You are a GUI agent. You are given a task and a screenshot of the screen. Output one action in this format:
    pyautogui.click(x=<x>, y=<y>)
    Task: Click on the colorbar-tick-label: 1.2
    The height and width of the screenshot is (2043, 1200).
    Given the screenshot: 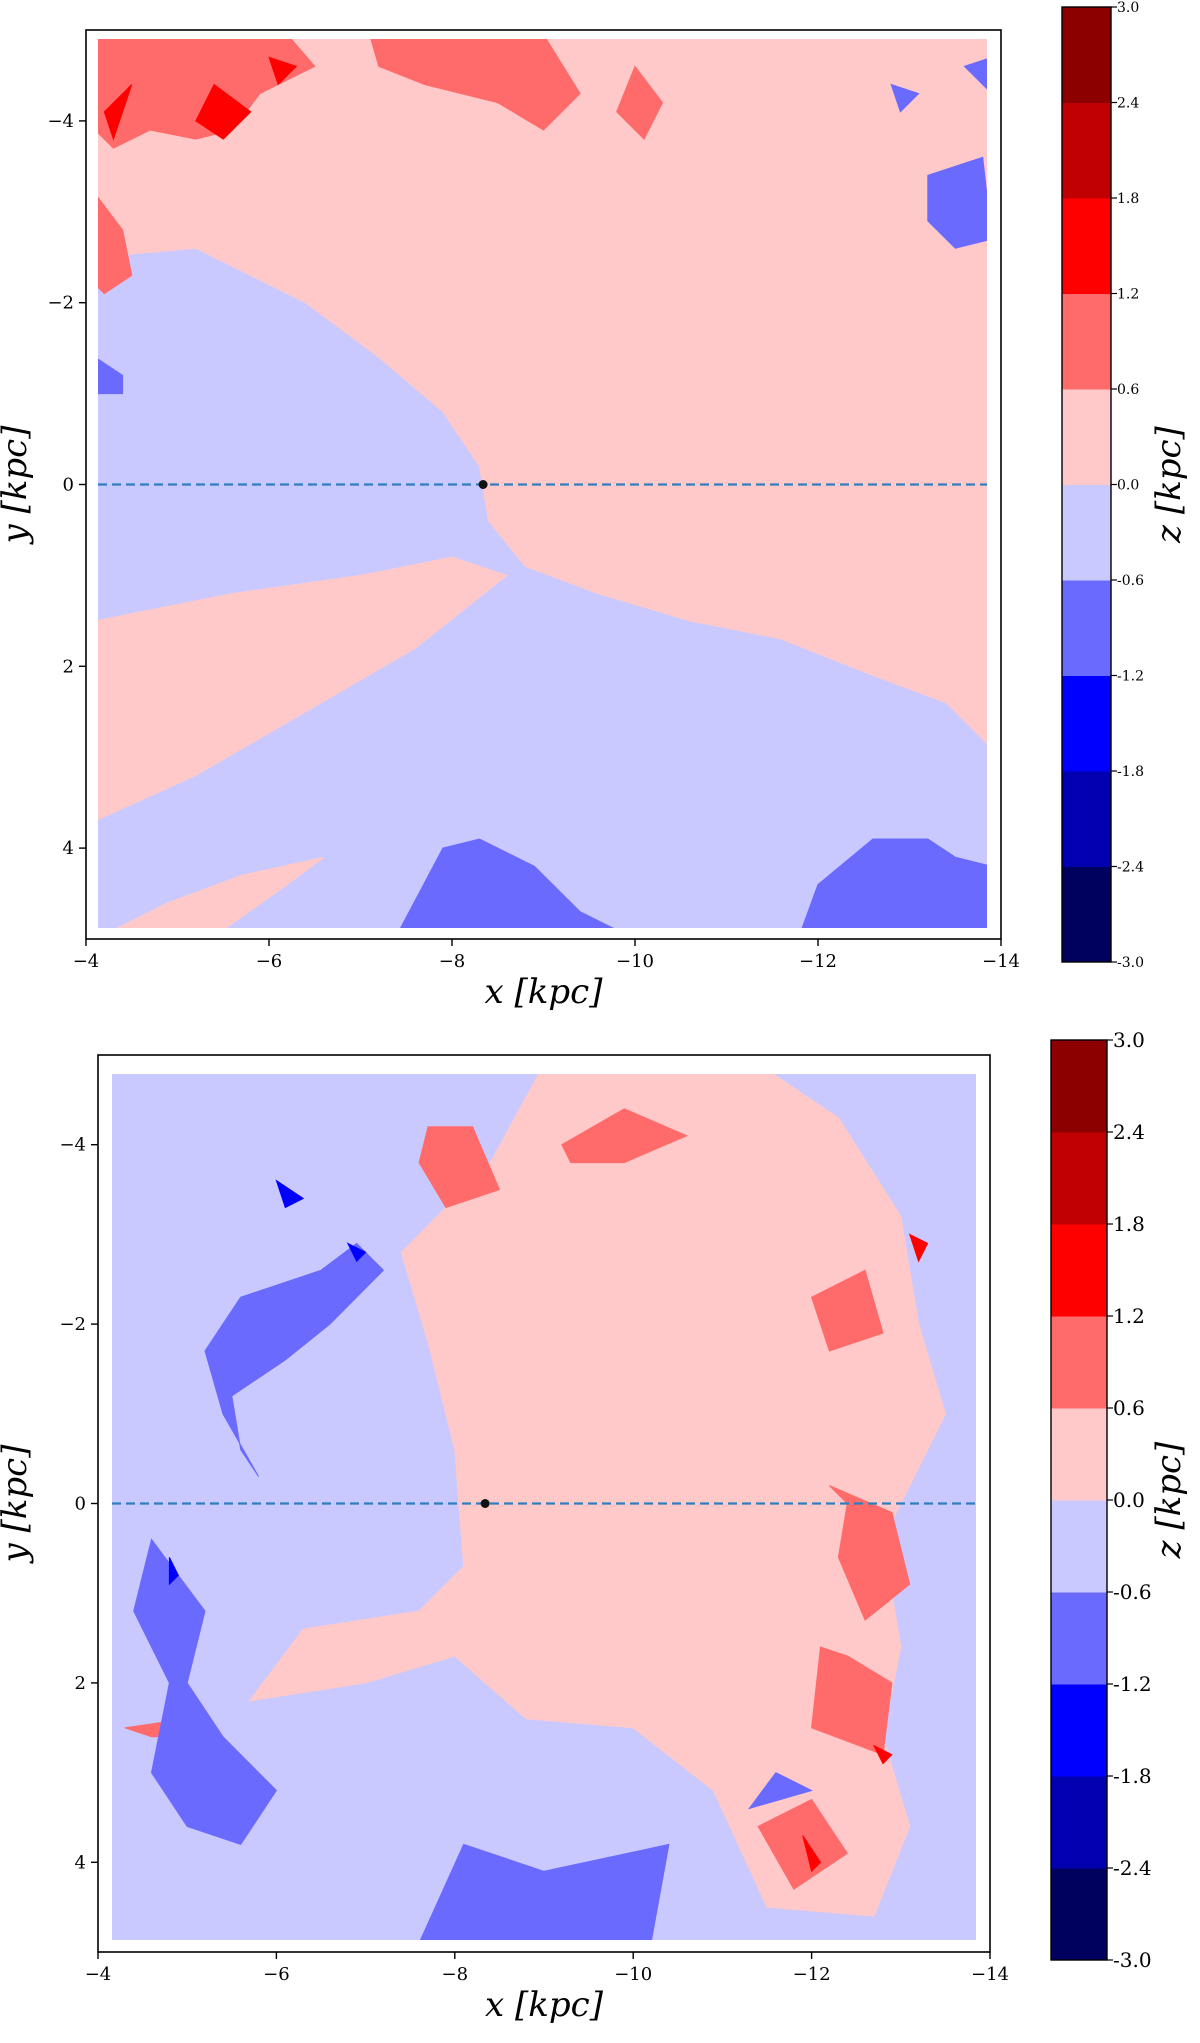 What is the action you would take?
    pyautogui.click(x=1128, y=294)
    